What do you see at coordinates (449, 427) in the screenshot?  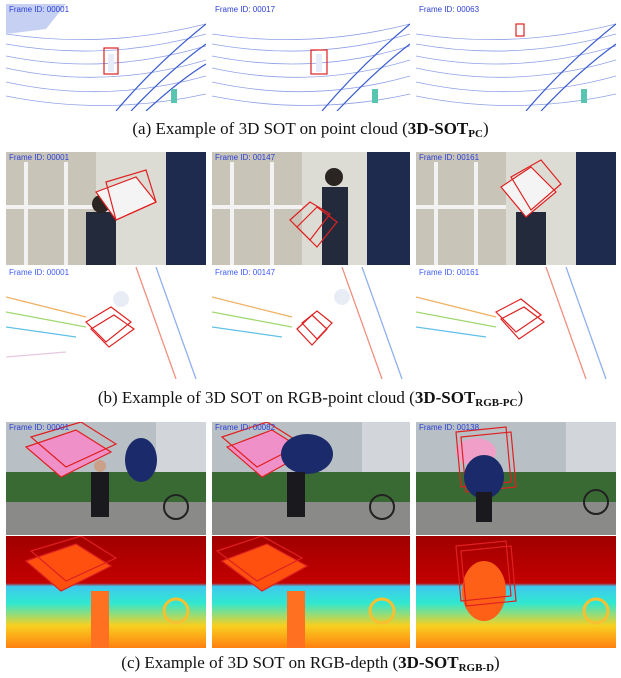 I see `frame-label: Frame ID: 00138` at bounding box center [449, 427].